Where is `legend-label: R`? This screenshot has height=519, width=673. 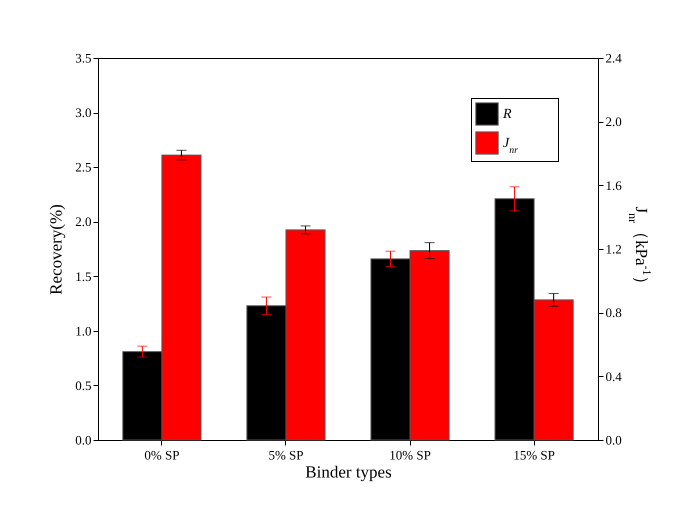 legend-label: R is located at coordinates (507, 114).